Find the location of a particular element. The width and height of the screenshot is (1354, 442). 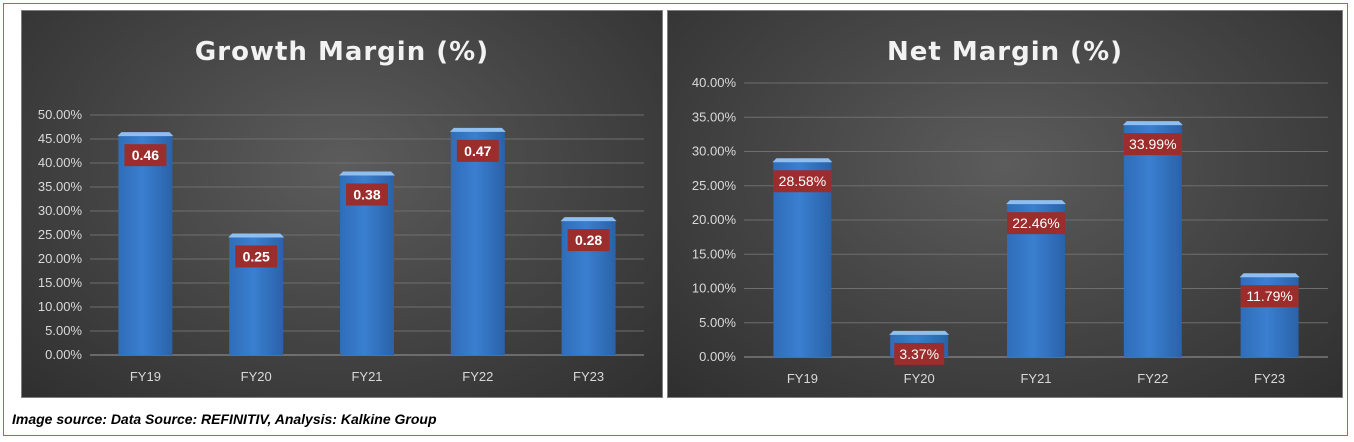

data-label: 0.38 is located at coordinates (366, 195).